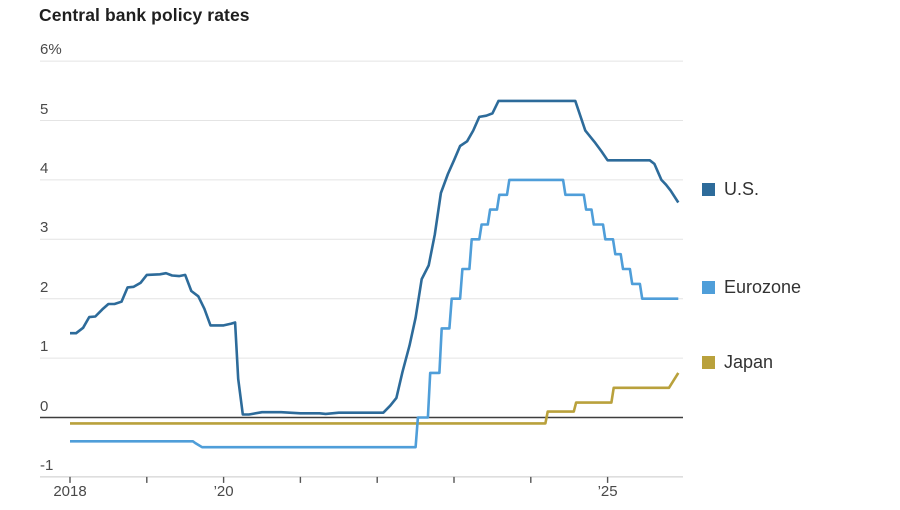  Describe the element at coordinates (44, 347) in the screenshot. I see `y-axis-label: 1` at that location.